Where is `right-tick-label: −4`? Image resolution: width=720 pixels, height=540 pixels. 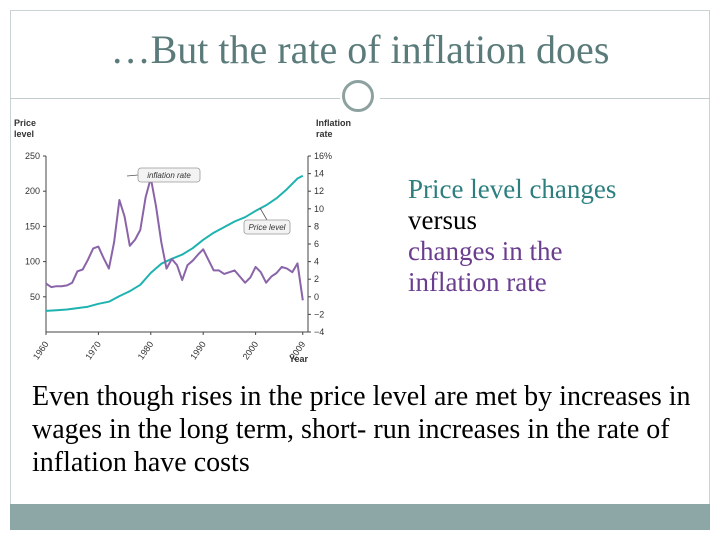 right-tick-label: −4 is located at coordinates (319, 332).